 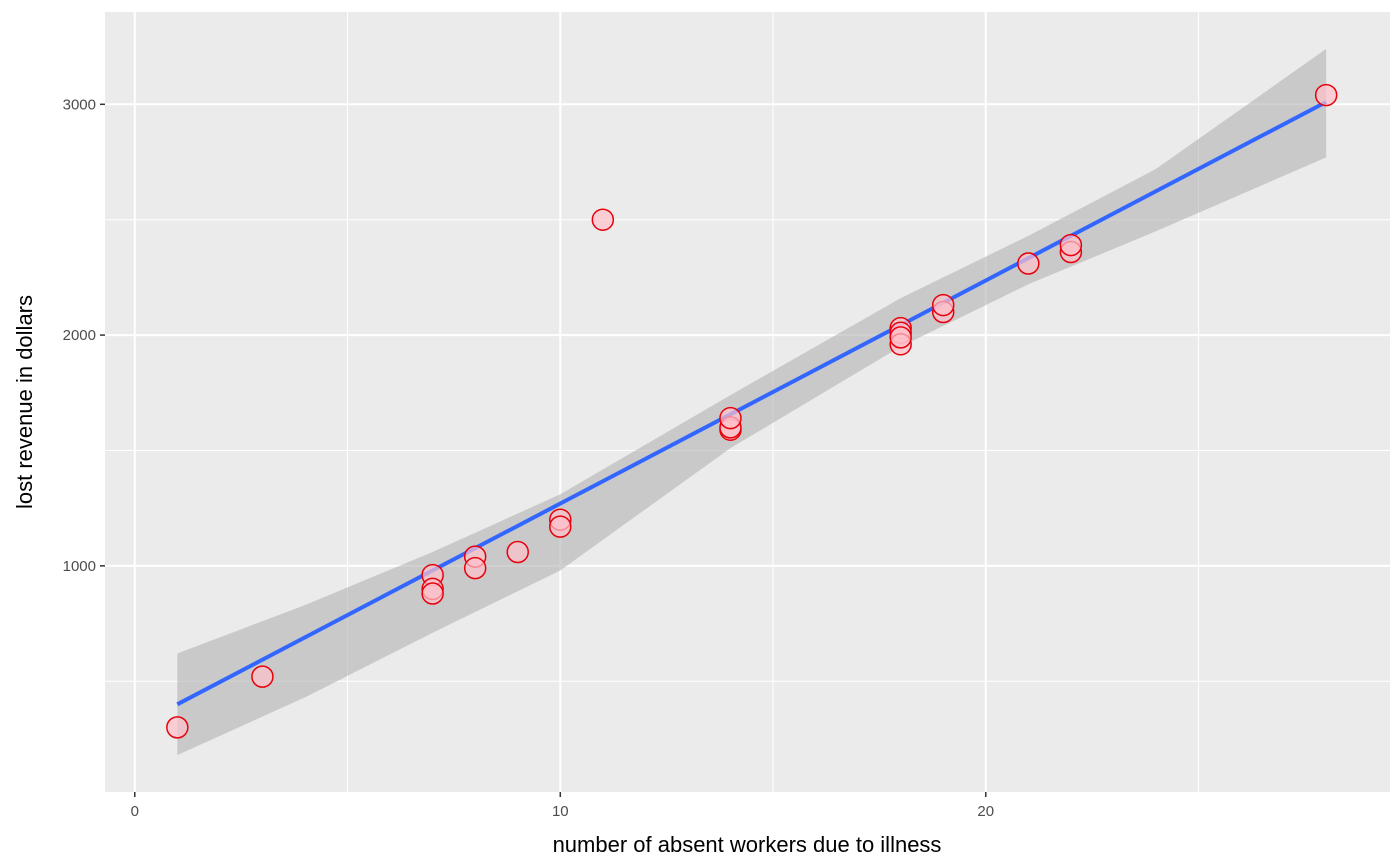 I want to click on y-tick-label: 2000, so click(x=79, y=335).